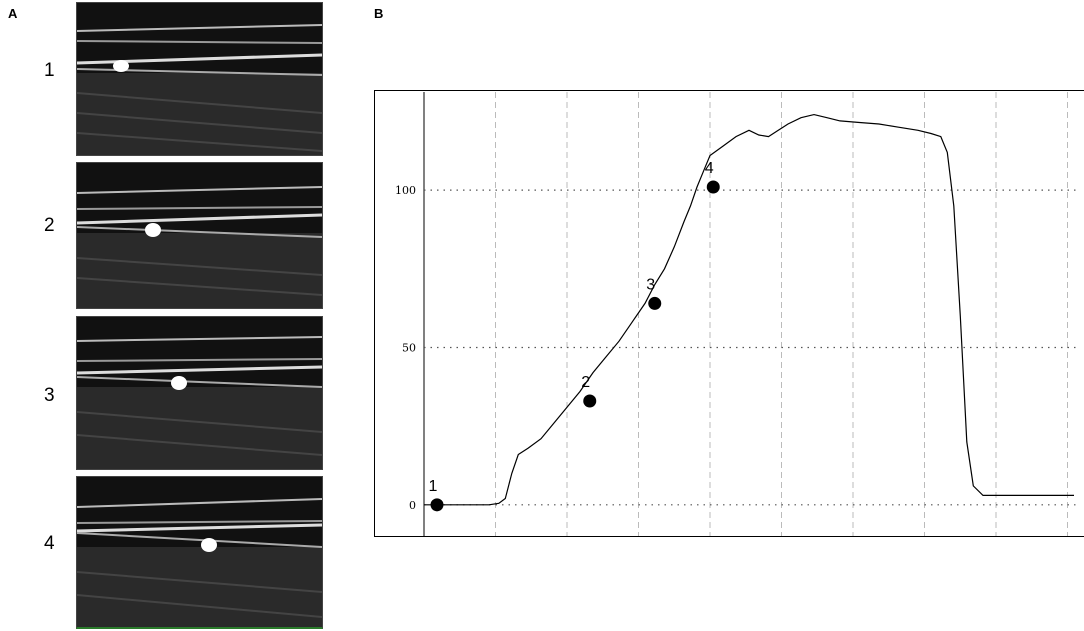 The image size is (1084, 631). What do you see at coordinates (650, 284) in the screenshot?
I see `point-label-3: 3` at bounding box center [650, 284].